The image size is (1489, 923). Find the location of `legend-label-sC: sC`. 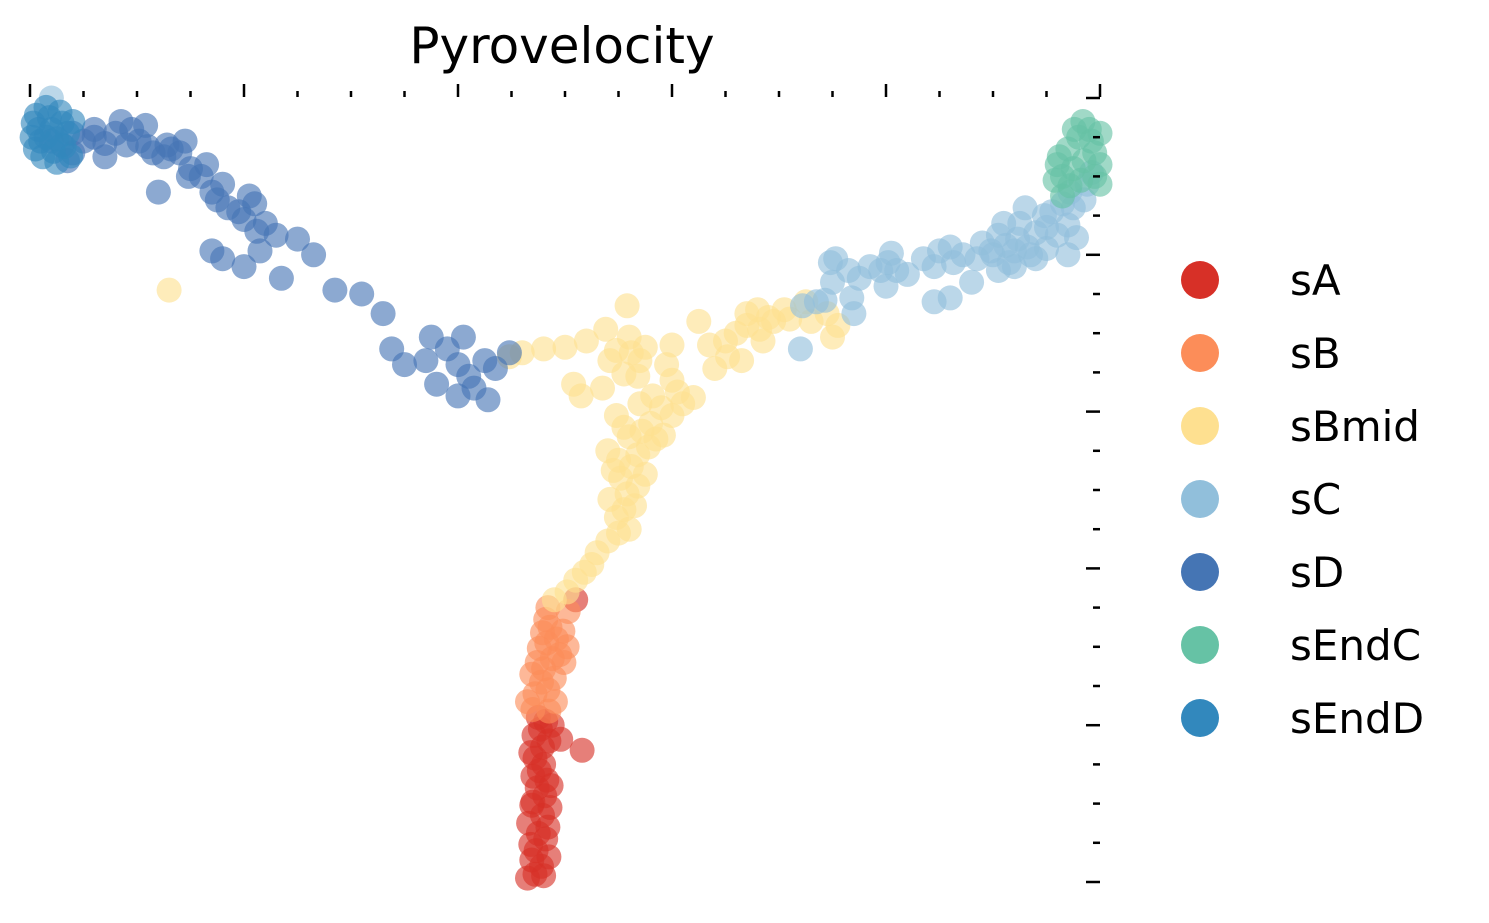

legend-label-sC: sC is located at coordinates (1315, 499).